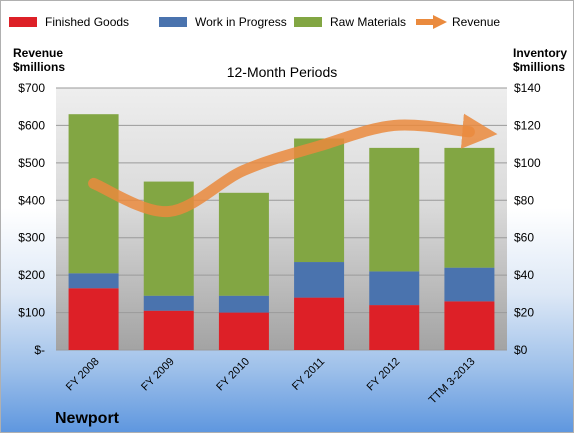 The width and height of the screenshot is (574, 433). Describe the element at coordinates (241, 22) in the screenshot. I see `legend-label: Work in Progress` at that location.